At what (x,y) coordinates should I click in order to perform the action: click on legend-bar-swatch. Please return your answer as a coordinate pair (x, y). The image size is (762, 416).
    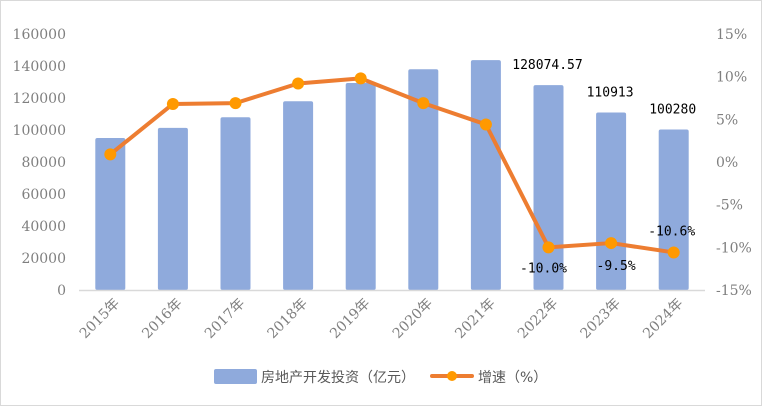
    Looking at the image, I should click on (235, 376).